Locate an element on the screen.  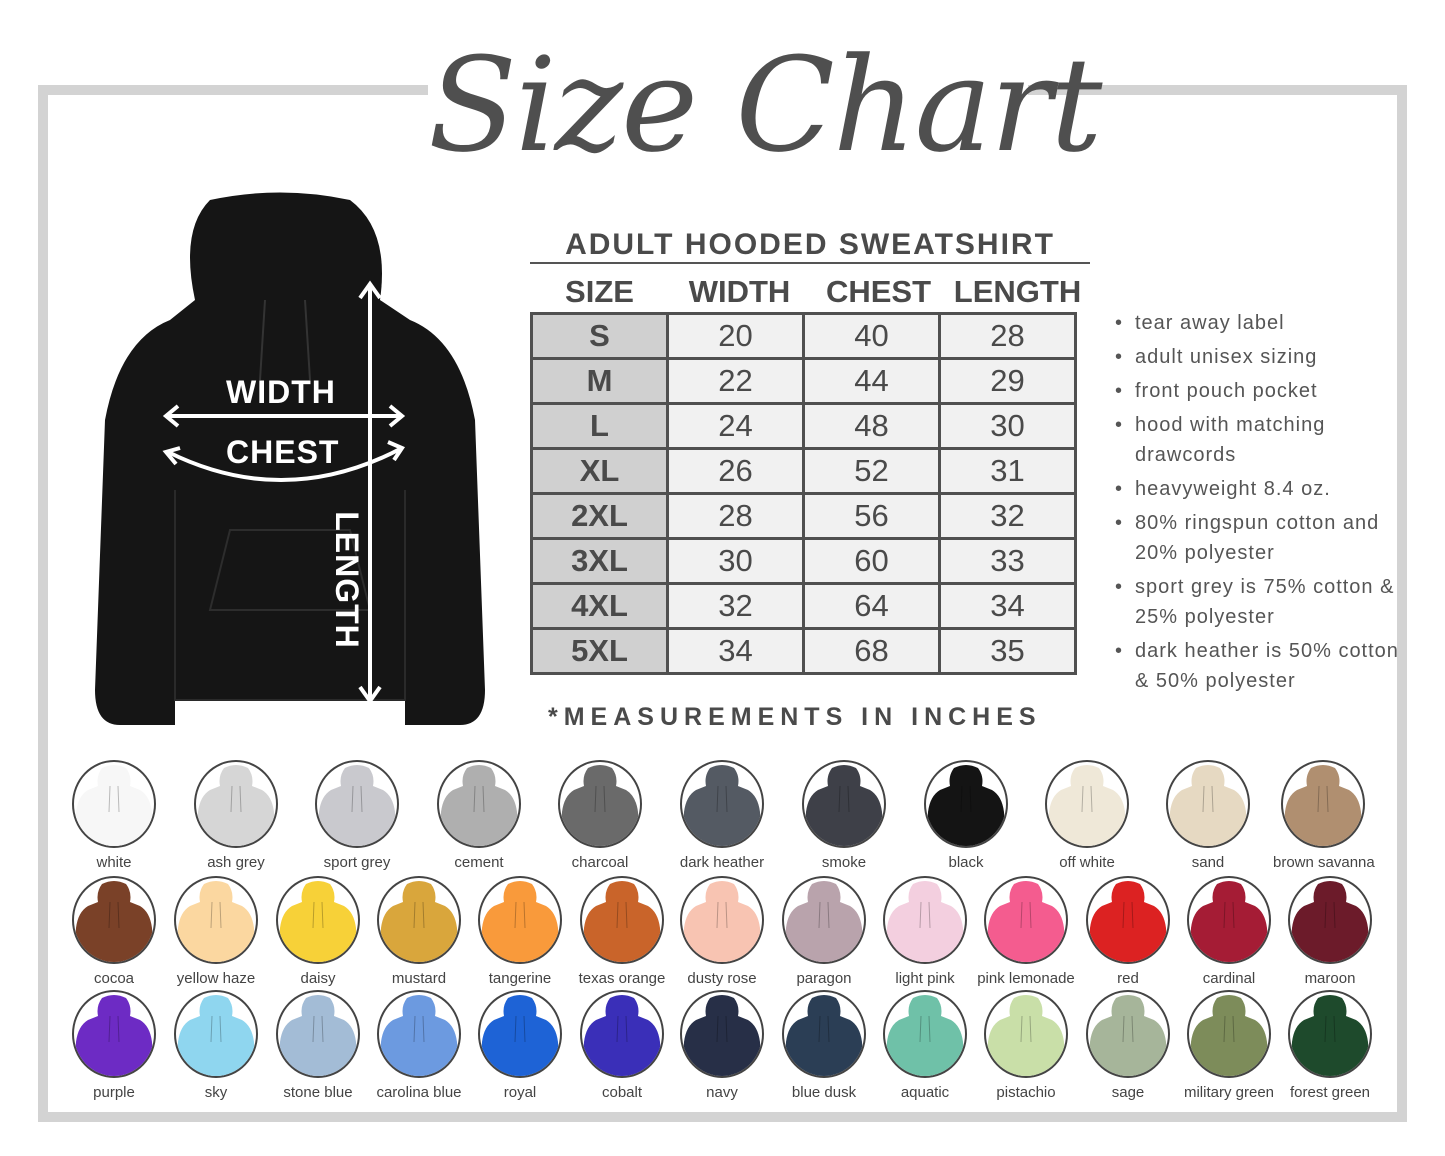
color-swatch-pistachio: pistachio is located at coordinates (1026, 1046).